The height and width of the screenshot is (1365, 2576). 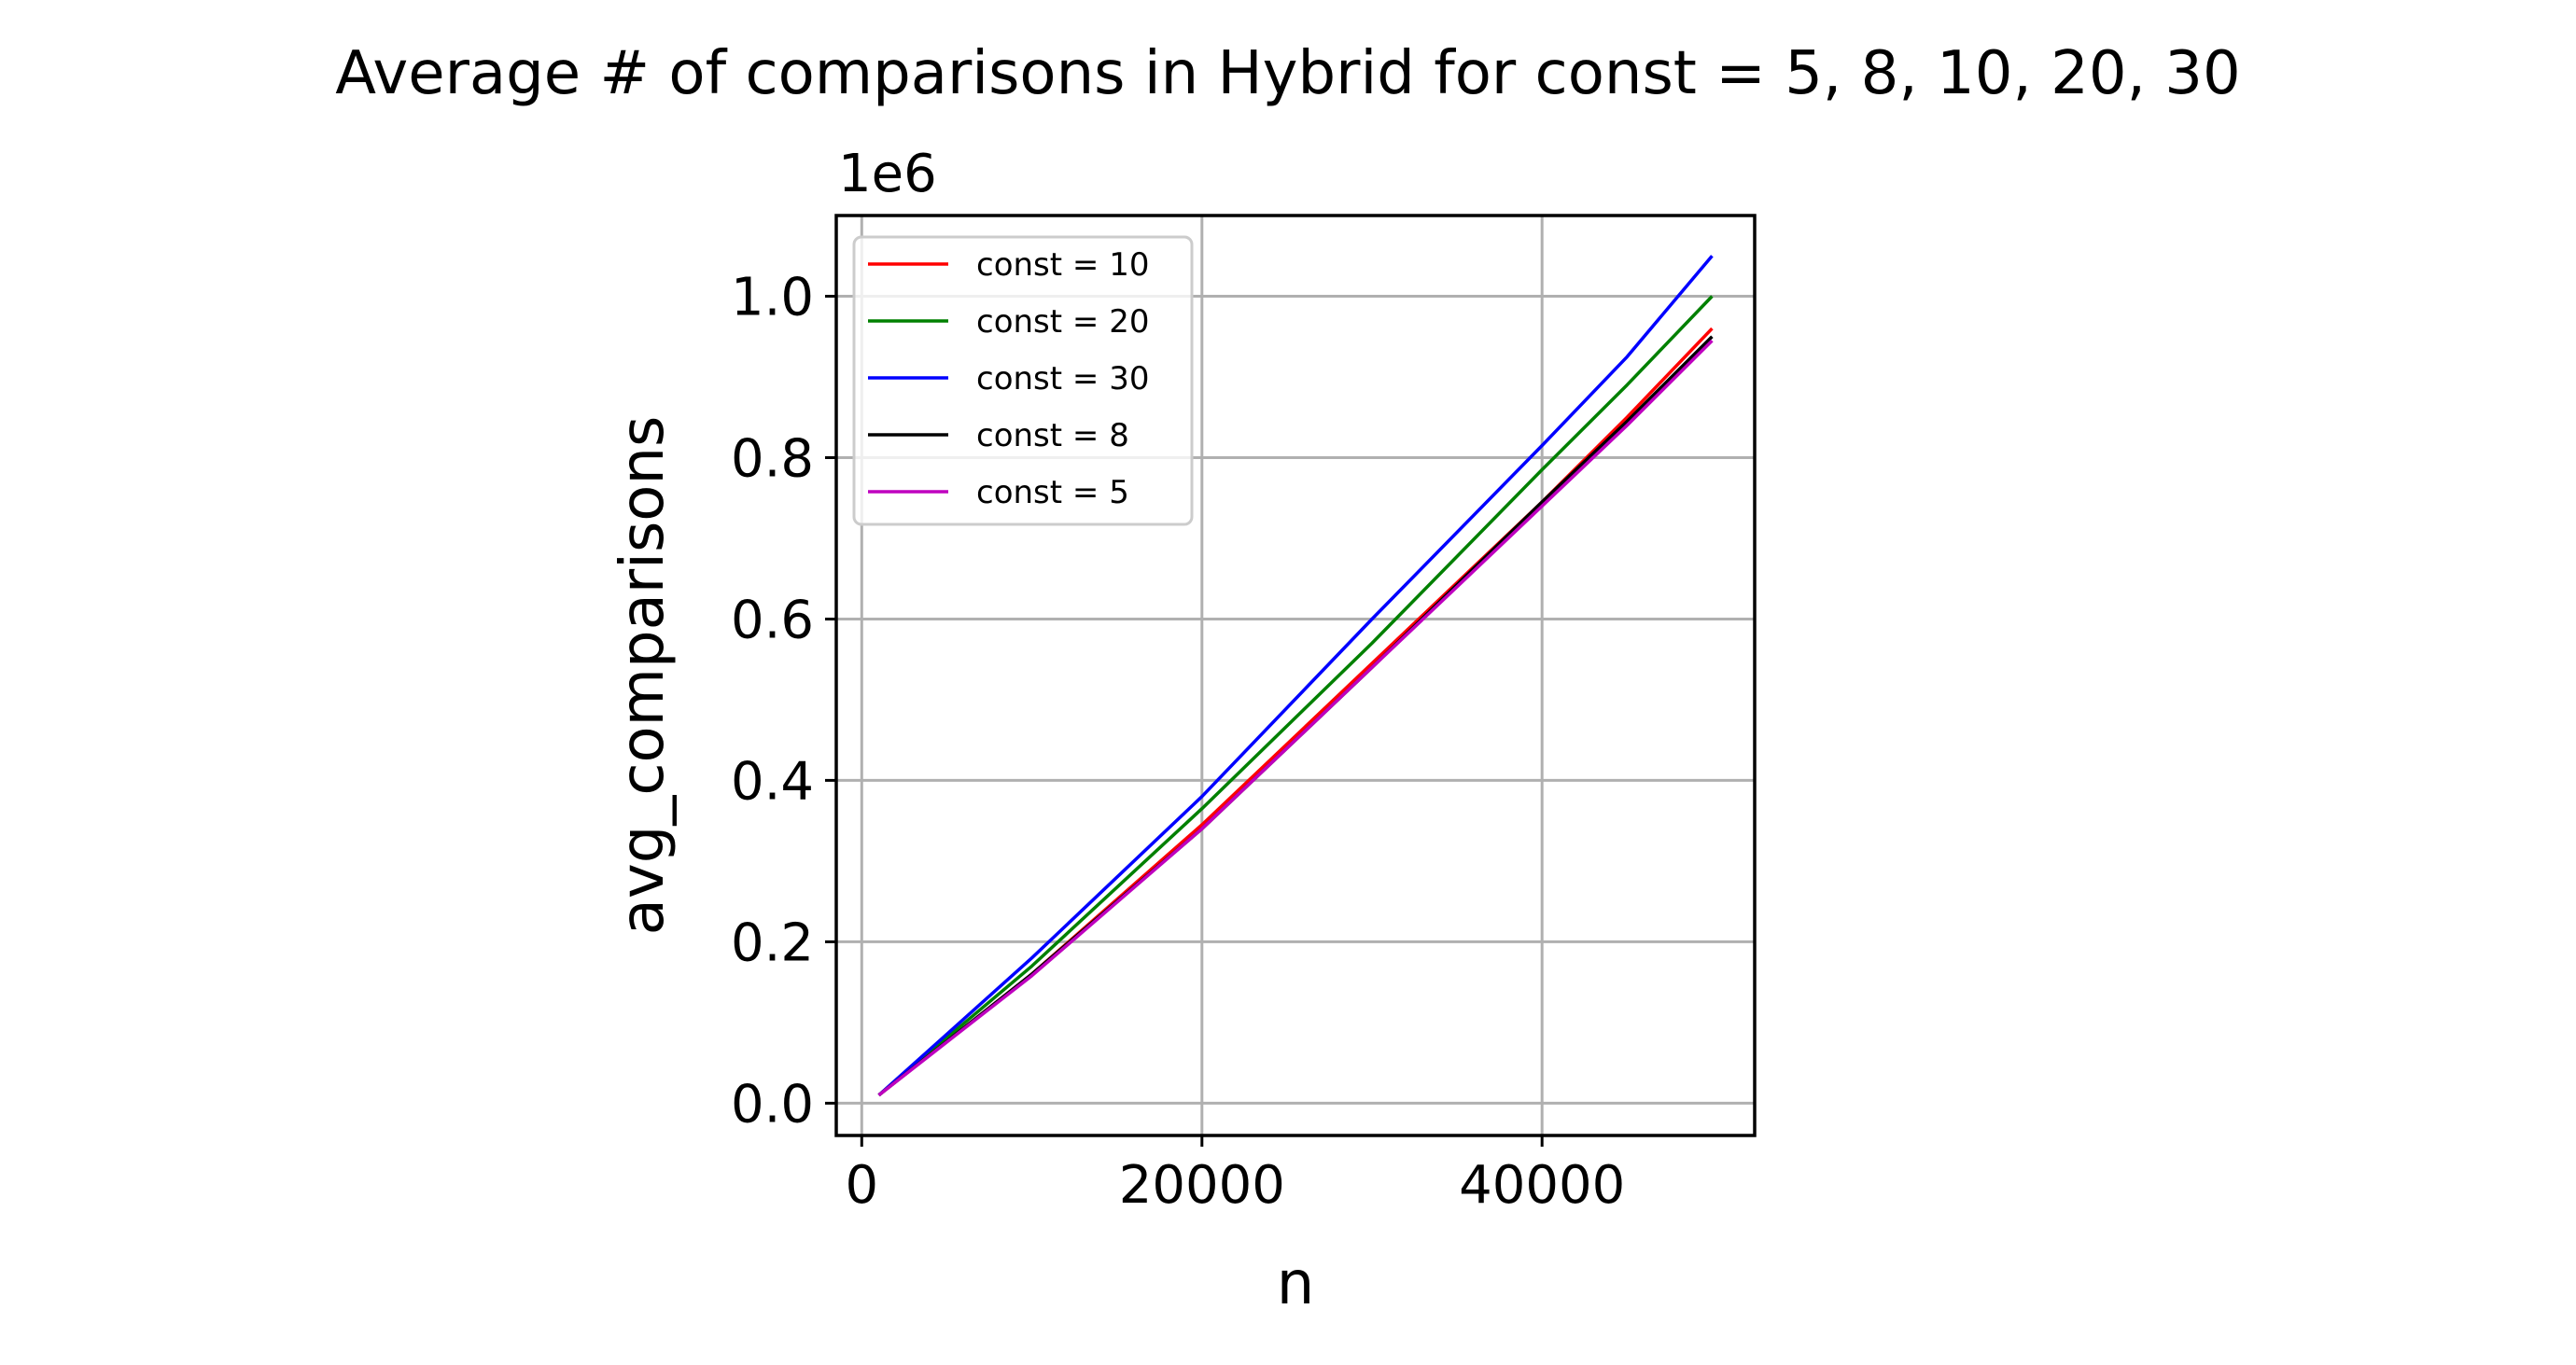 I want to click on legend-box, so click(x=1023, y=380).